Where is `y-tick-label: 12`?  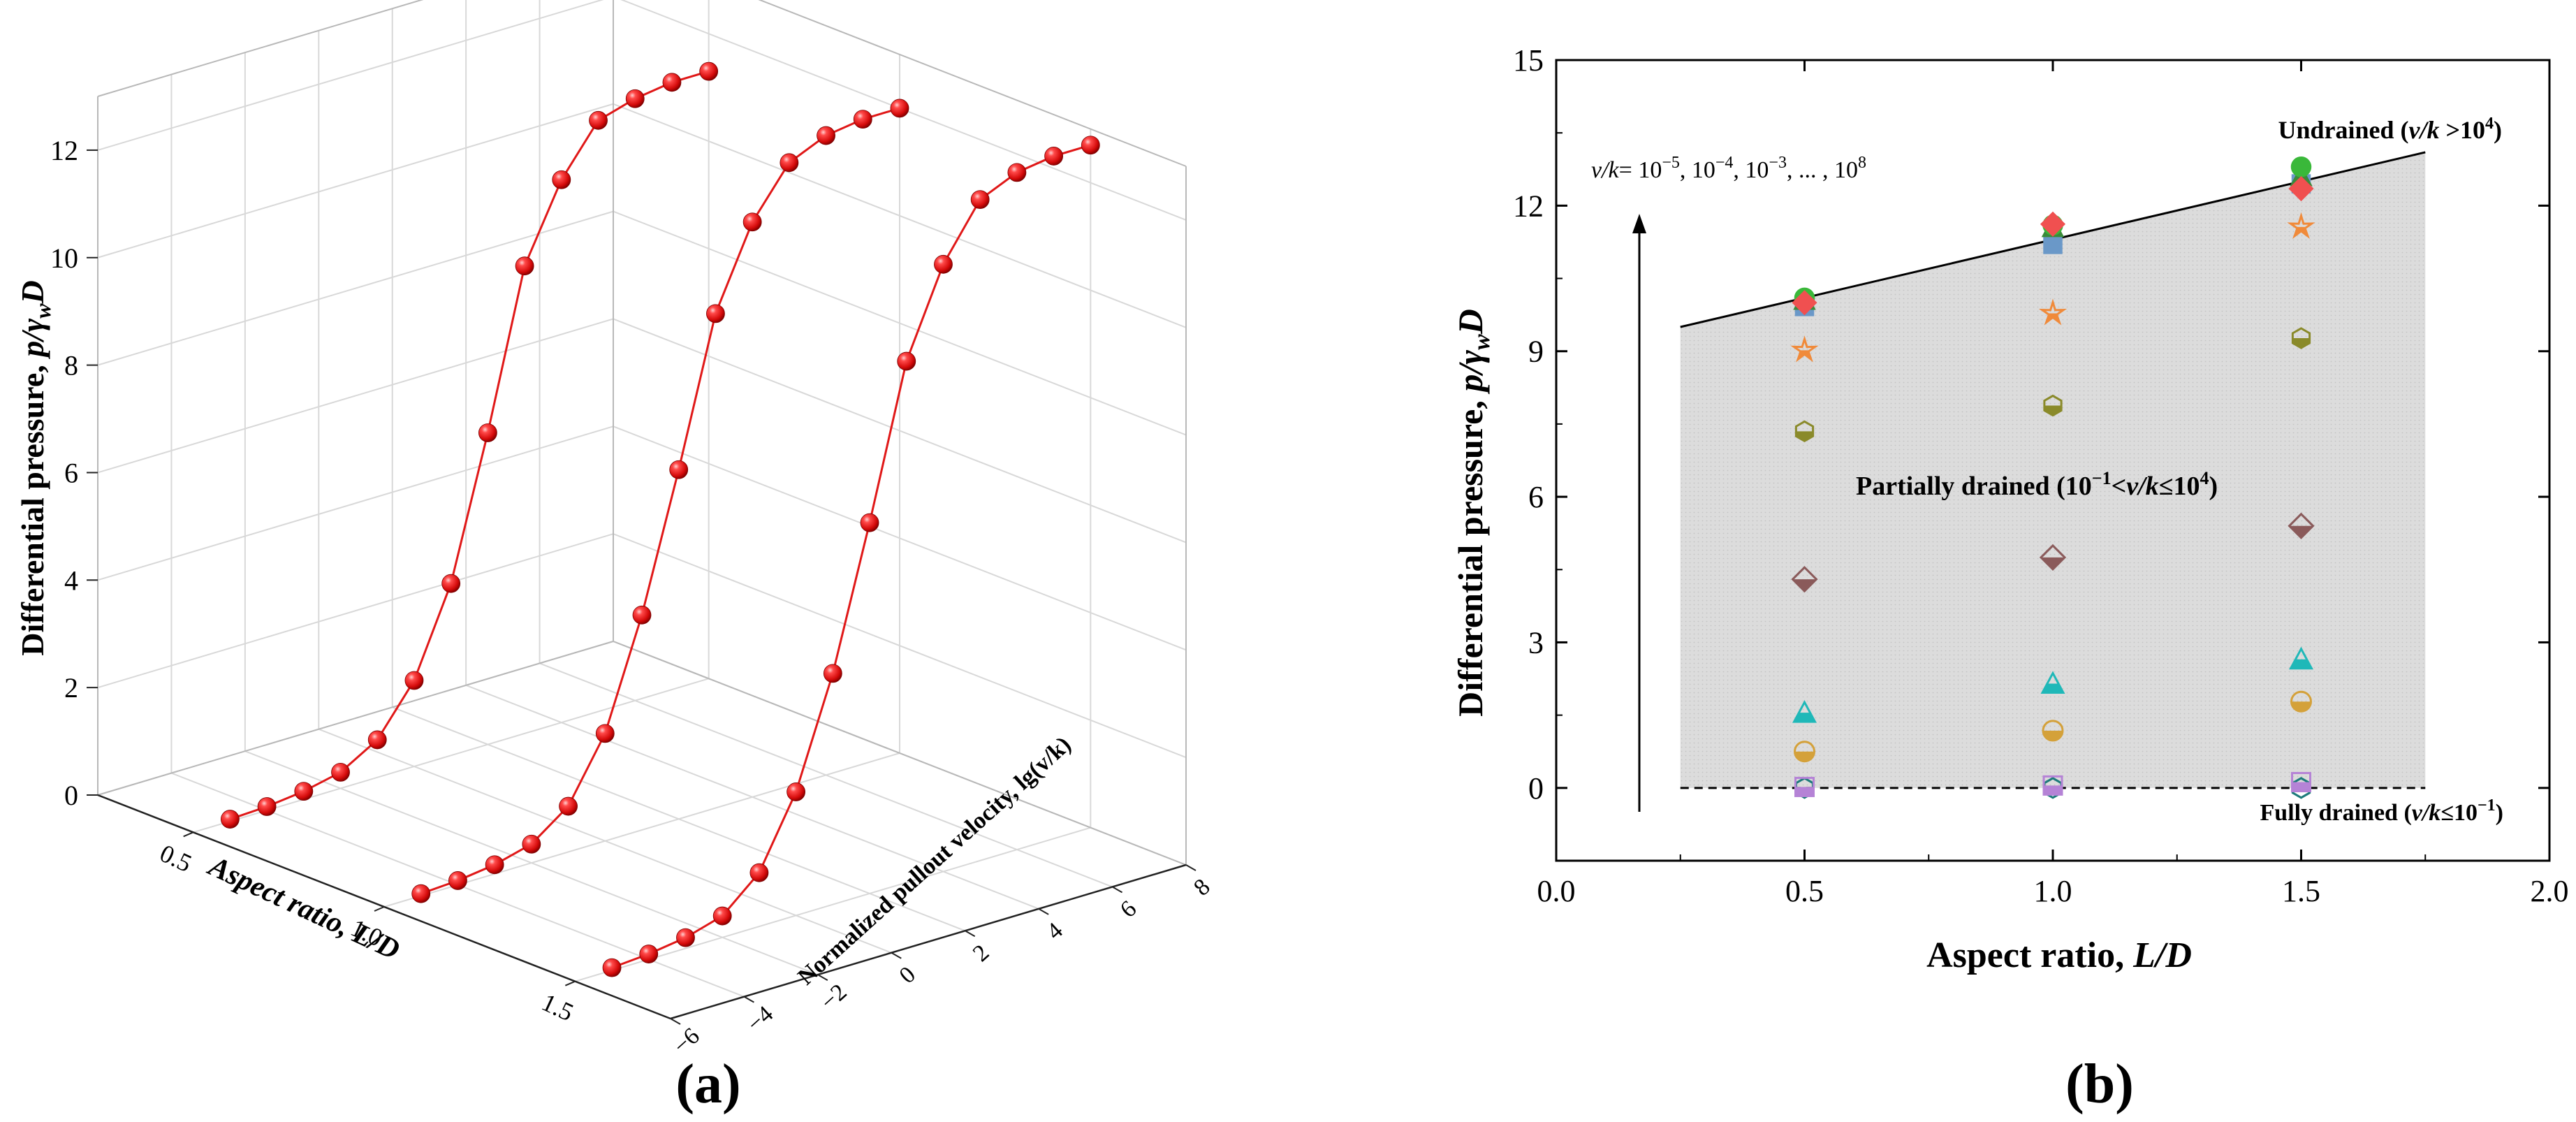
y-tick-label: 12 is located at coordinates (1528, 206).